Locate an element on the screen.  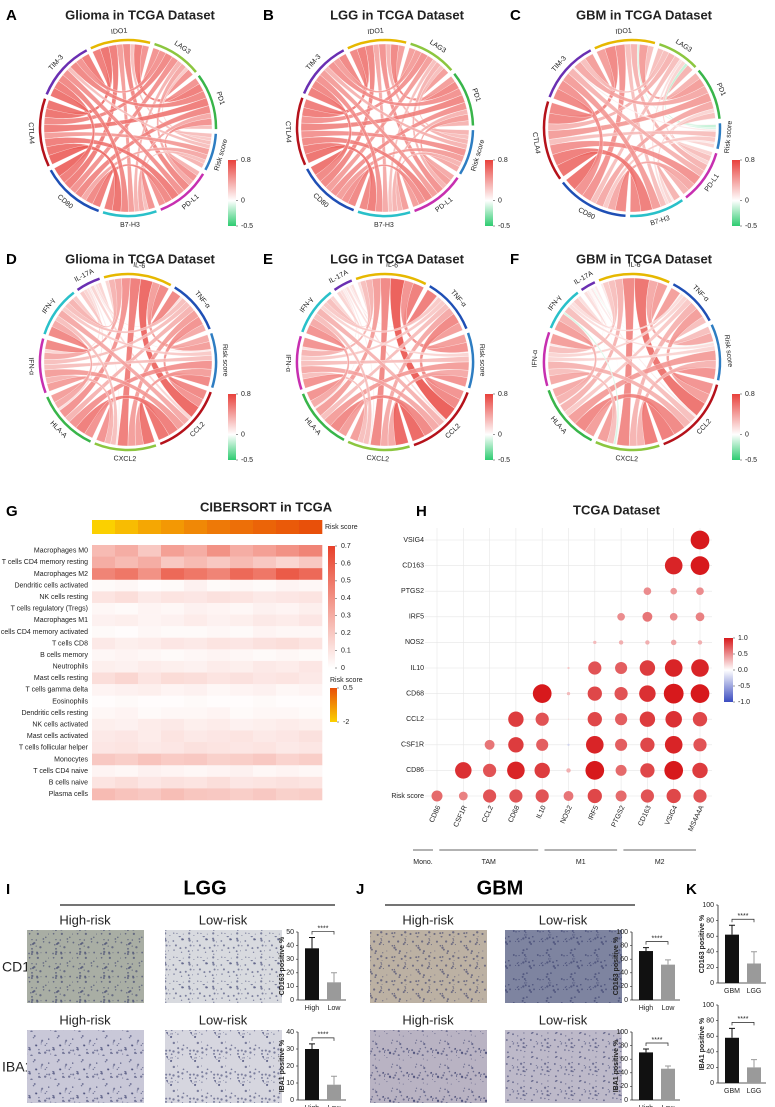
y-tick-label: 60 is located at coordinates (624, 959).